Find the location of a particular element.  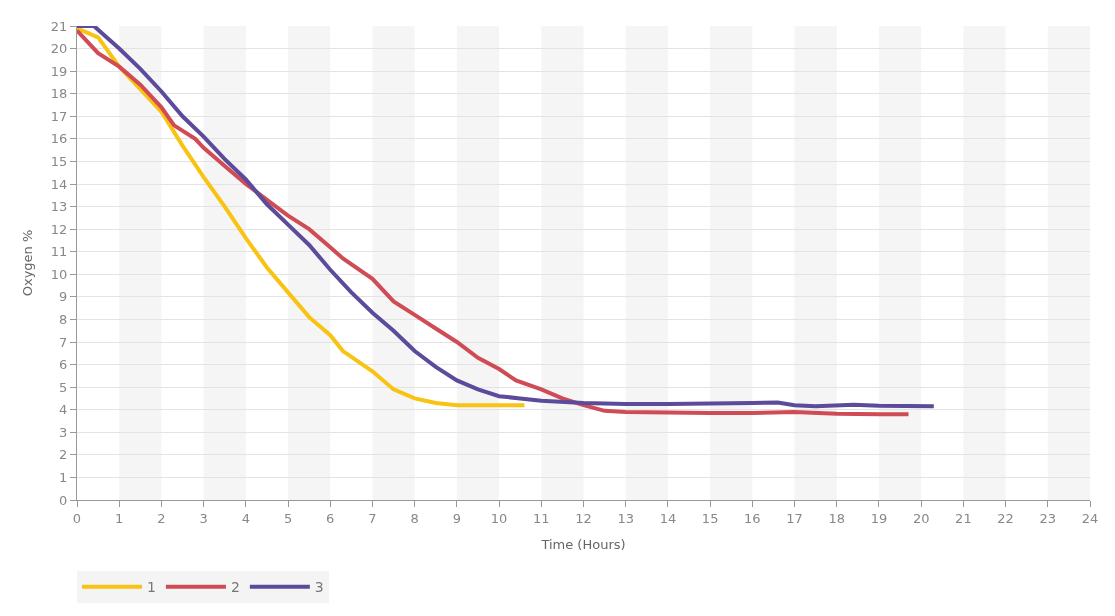

x-tick-label: 18 is located at coordinates (837, 518).